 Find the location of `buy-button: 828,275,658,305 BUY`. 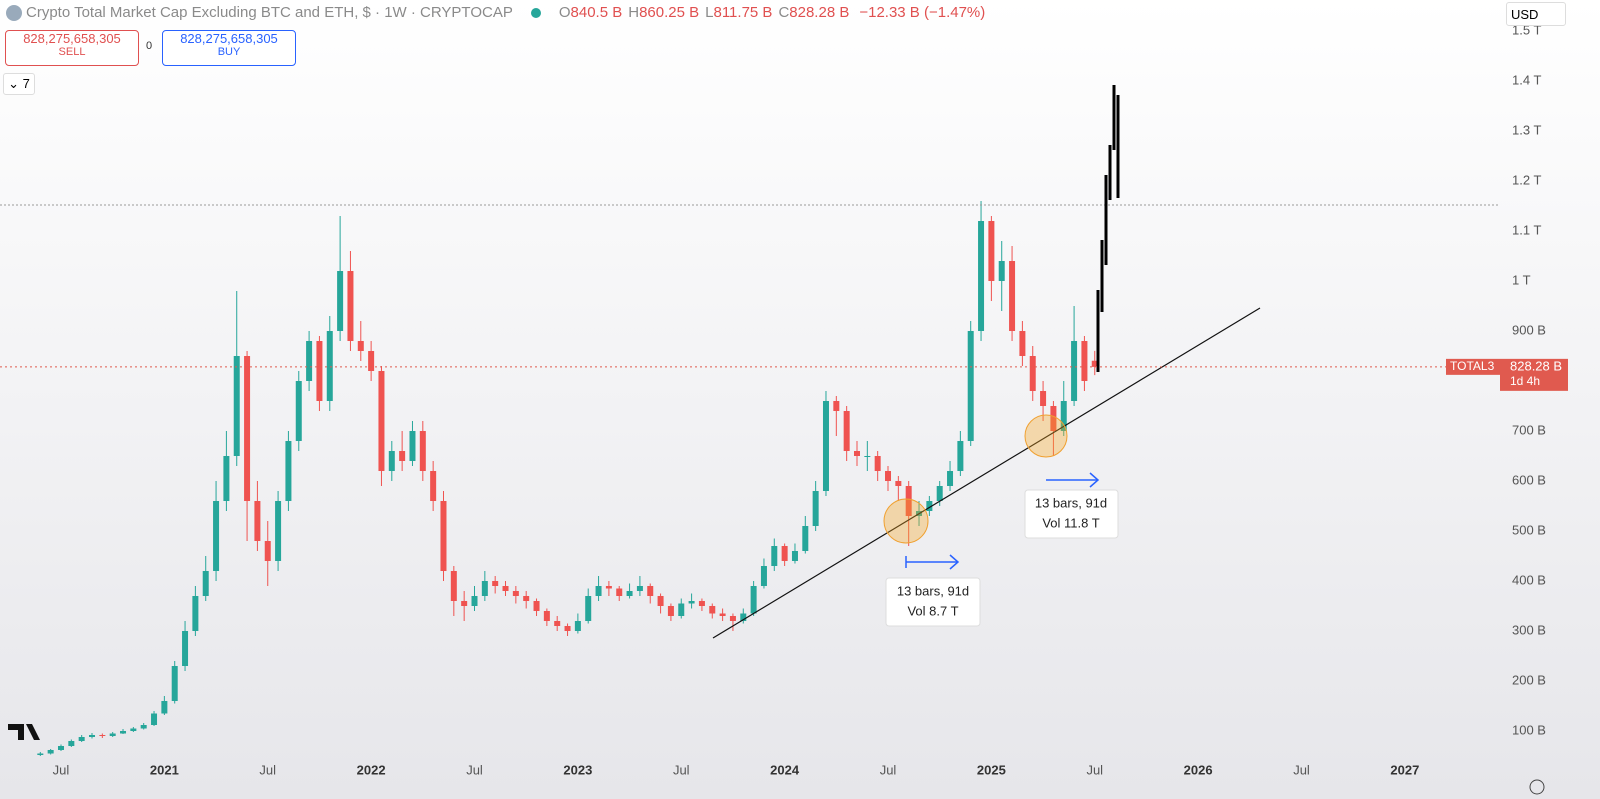

buy-button: 828,275,658,305 BUY is located at coordinates (229, 48).